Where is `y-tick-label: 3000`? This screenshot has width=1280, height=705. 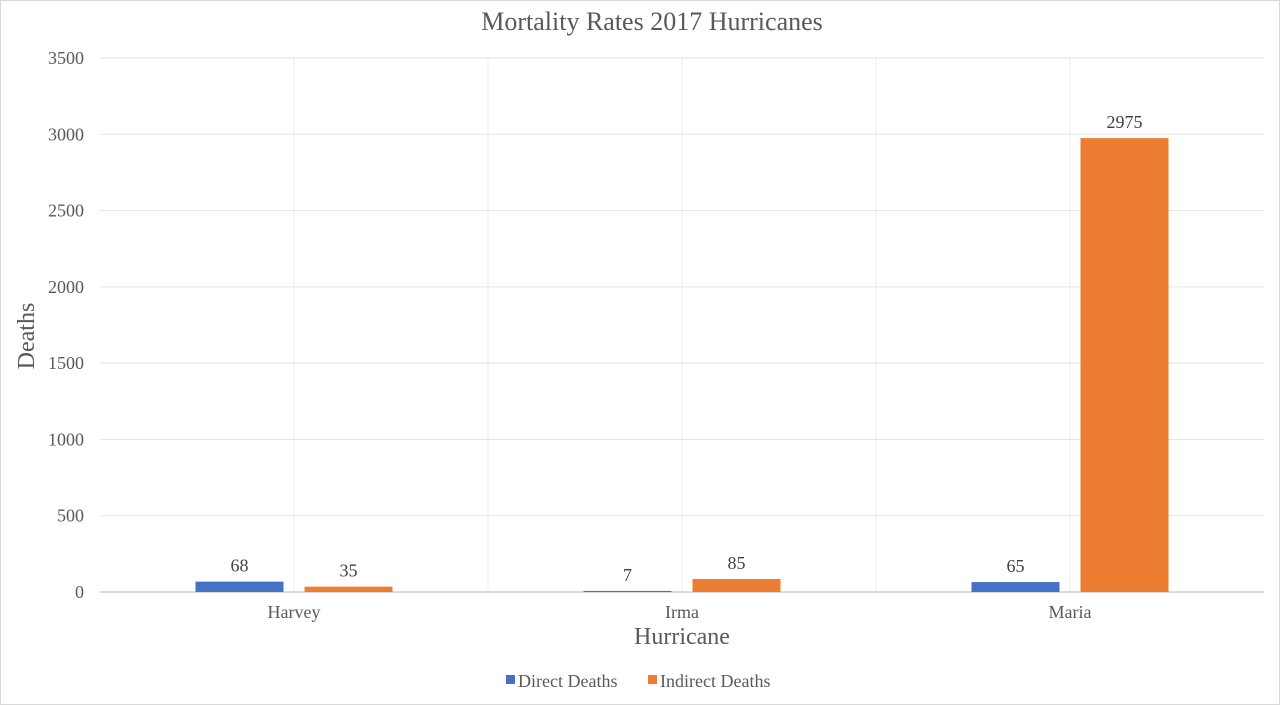 y-tick-label: 3000 is located at coordinates (66, 134).